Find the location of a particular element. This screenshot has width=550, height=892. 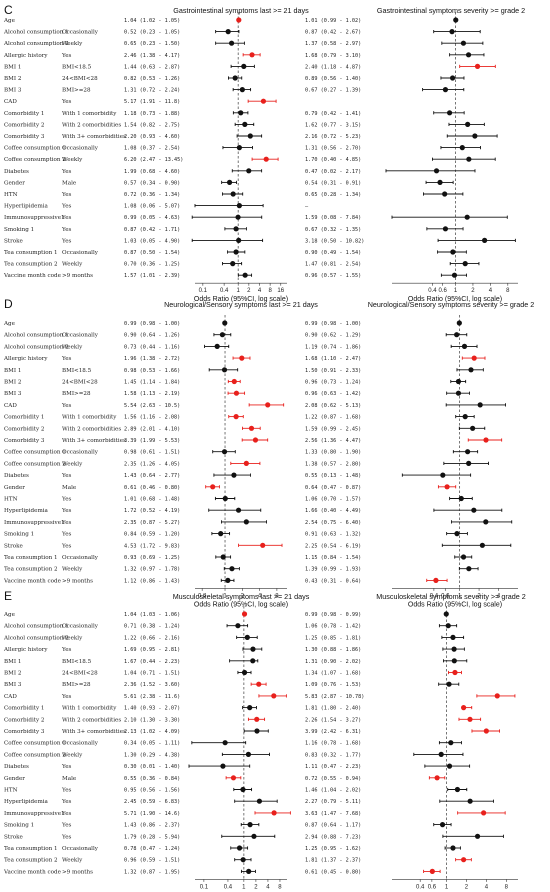

row-variable-label: HTN is located at coordinates (11, 500).